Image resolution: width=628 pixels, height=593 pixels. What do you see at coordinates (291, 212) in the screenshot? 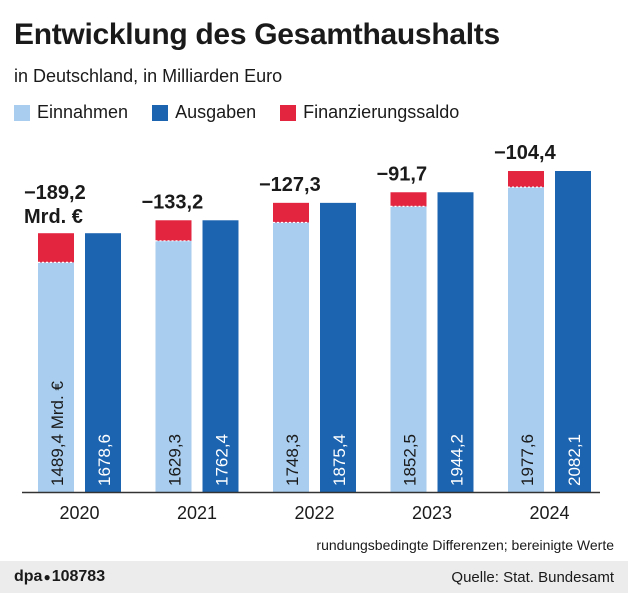
I see `bar-saldo-2022` at bounding box center [291, 212].